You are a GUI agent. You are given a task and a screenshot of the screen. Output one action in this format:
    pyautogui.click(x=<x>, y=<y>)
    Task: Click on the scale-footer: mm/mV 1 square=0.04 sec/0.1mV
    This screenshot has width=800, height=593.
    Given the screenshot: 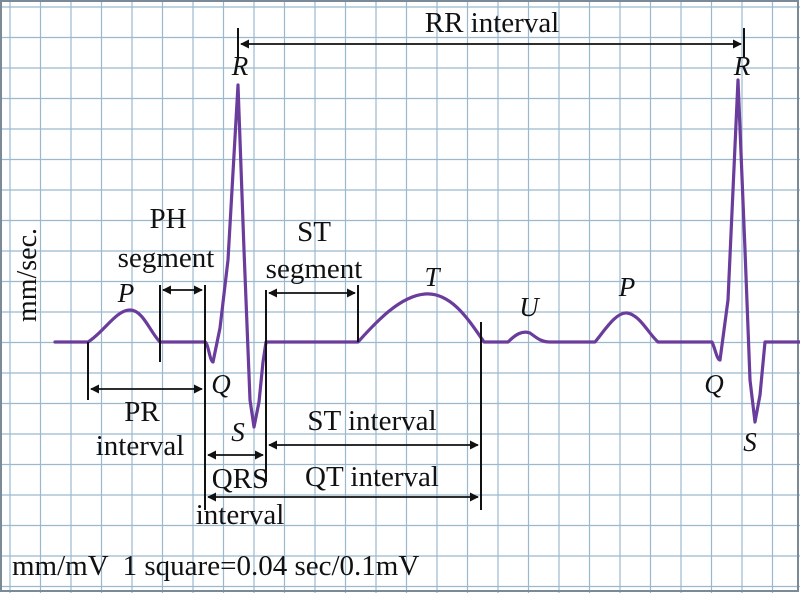 What is the action you would take?
    pyautogui.click(x=215, y=566)
    